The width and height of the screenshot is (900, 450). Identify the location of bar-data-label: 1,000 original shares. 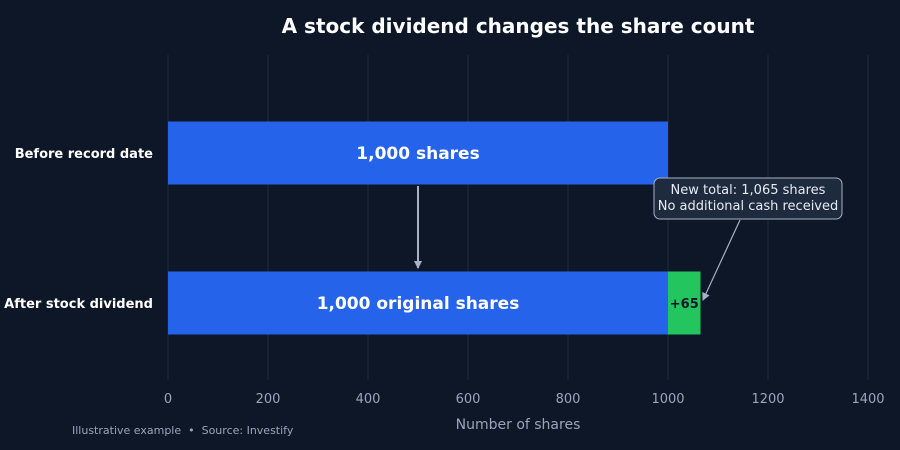
(418, 304).